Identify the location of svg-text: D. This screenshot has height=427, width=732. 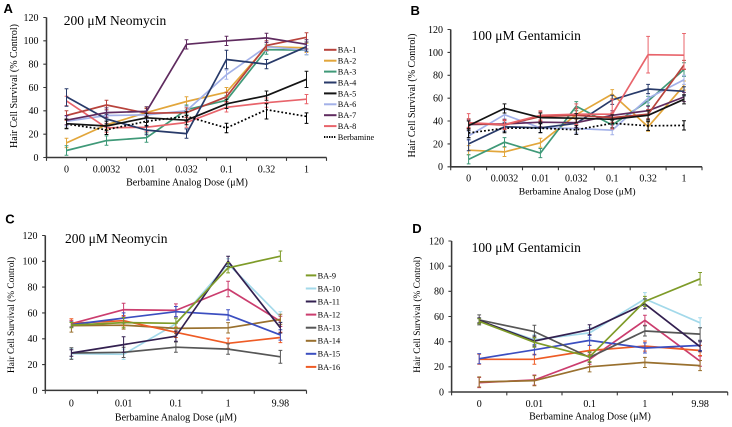
(416, 228).